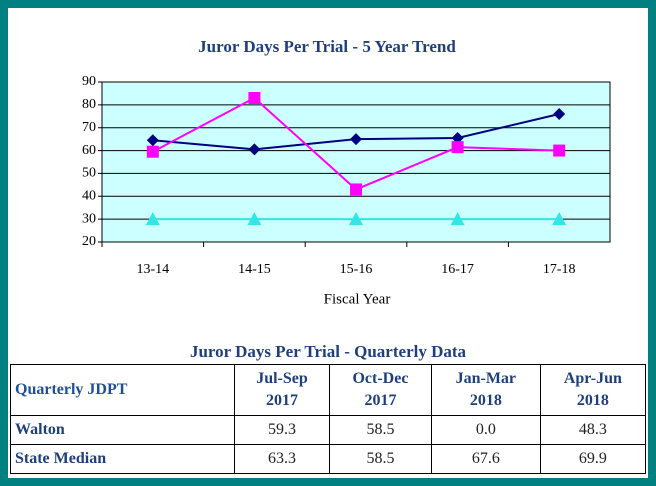 This screenshot has height=486, width=656. What do you see at coordinates (457, 269) in the screenshot?
I see `x-tick-label: 16-17` at bounding box center [457, 269].